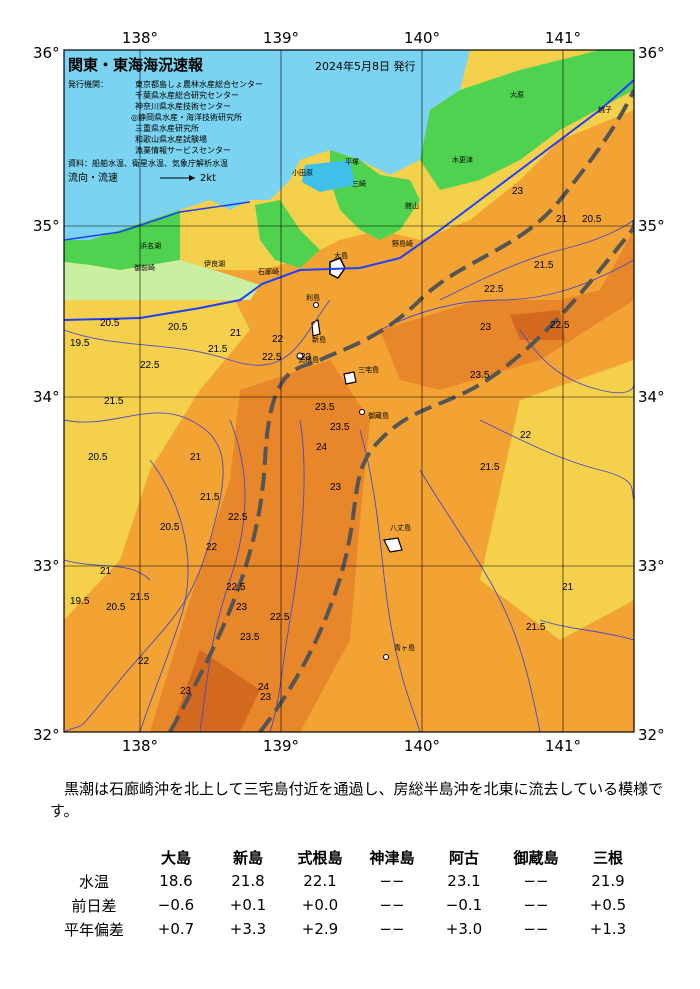 The width and height of the screenshot is (700, 989). I want to click on issuer-item: 和歌山県水産試験場, so click(171, 139).